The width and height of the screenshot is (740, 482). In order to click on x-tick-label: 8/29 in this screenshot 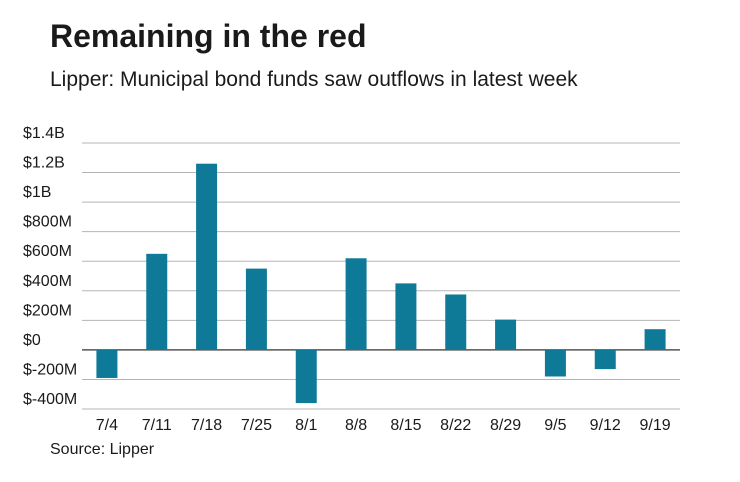, I will do `click(505, 425)`.